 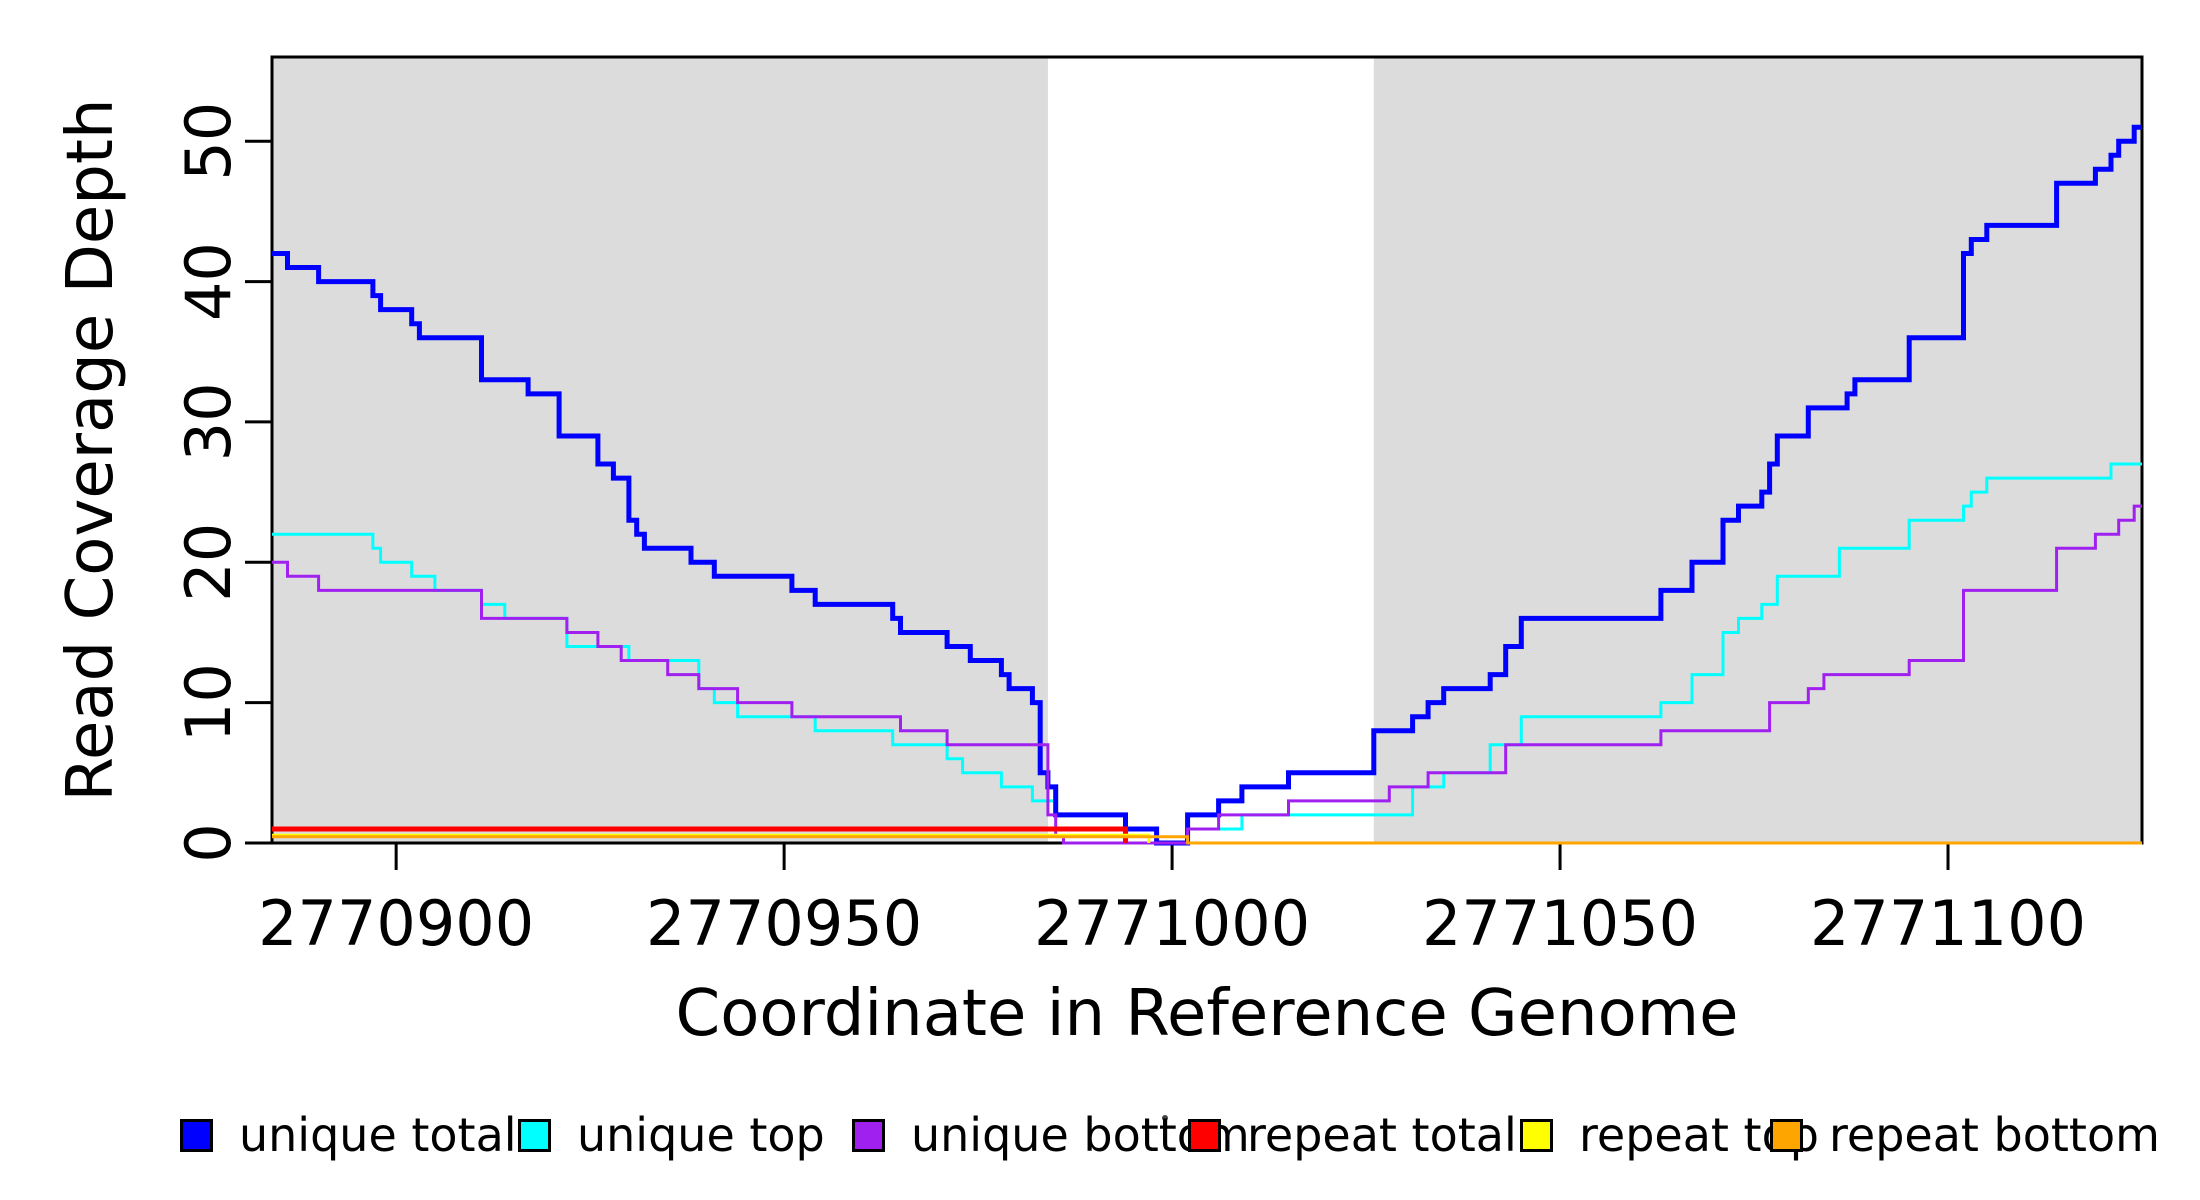 I want to click on legend-swatch-unique-bottom, so click(x=868, y=1135).